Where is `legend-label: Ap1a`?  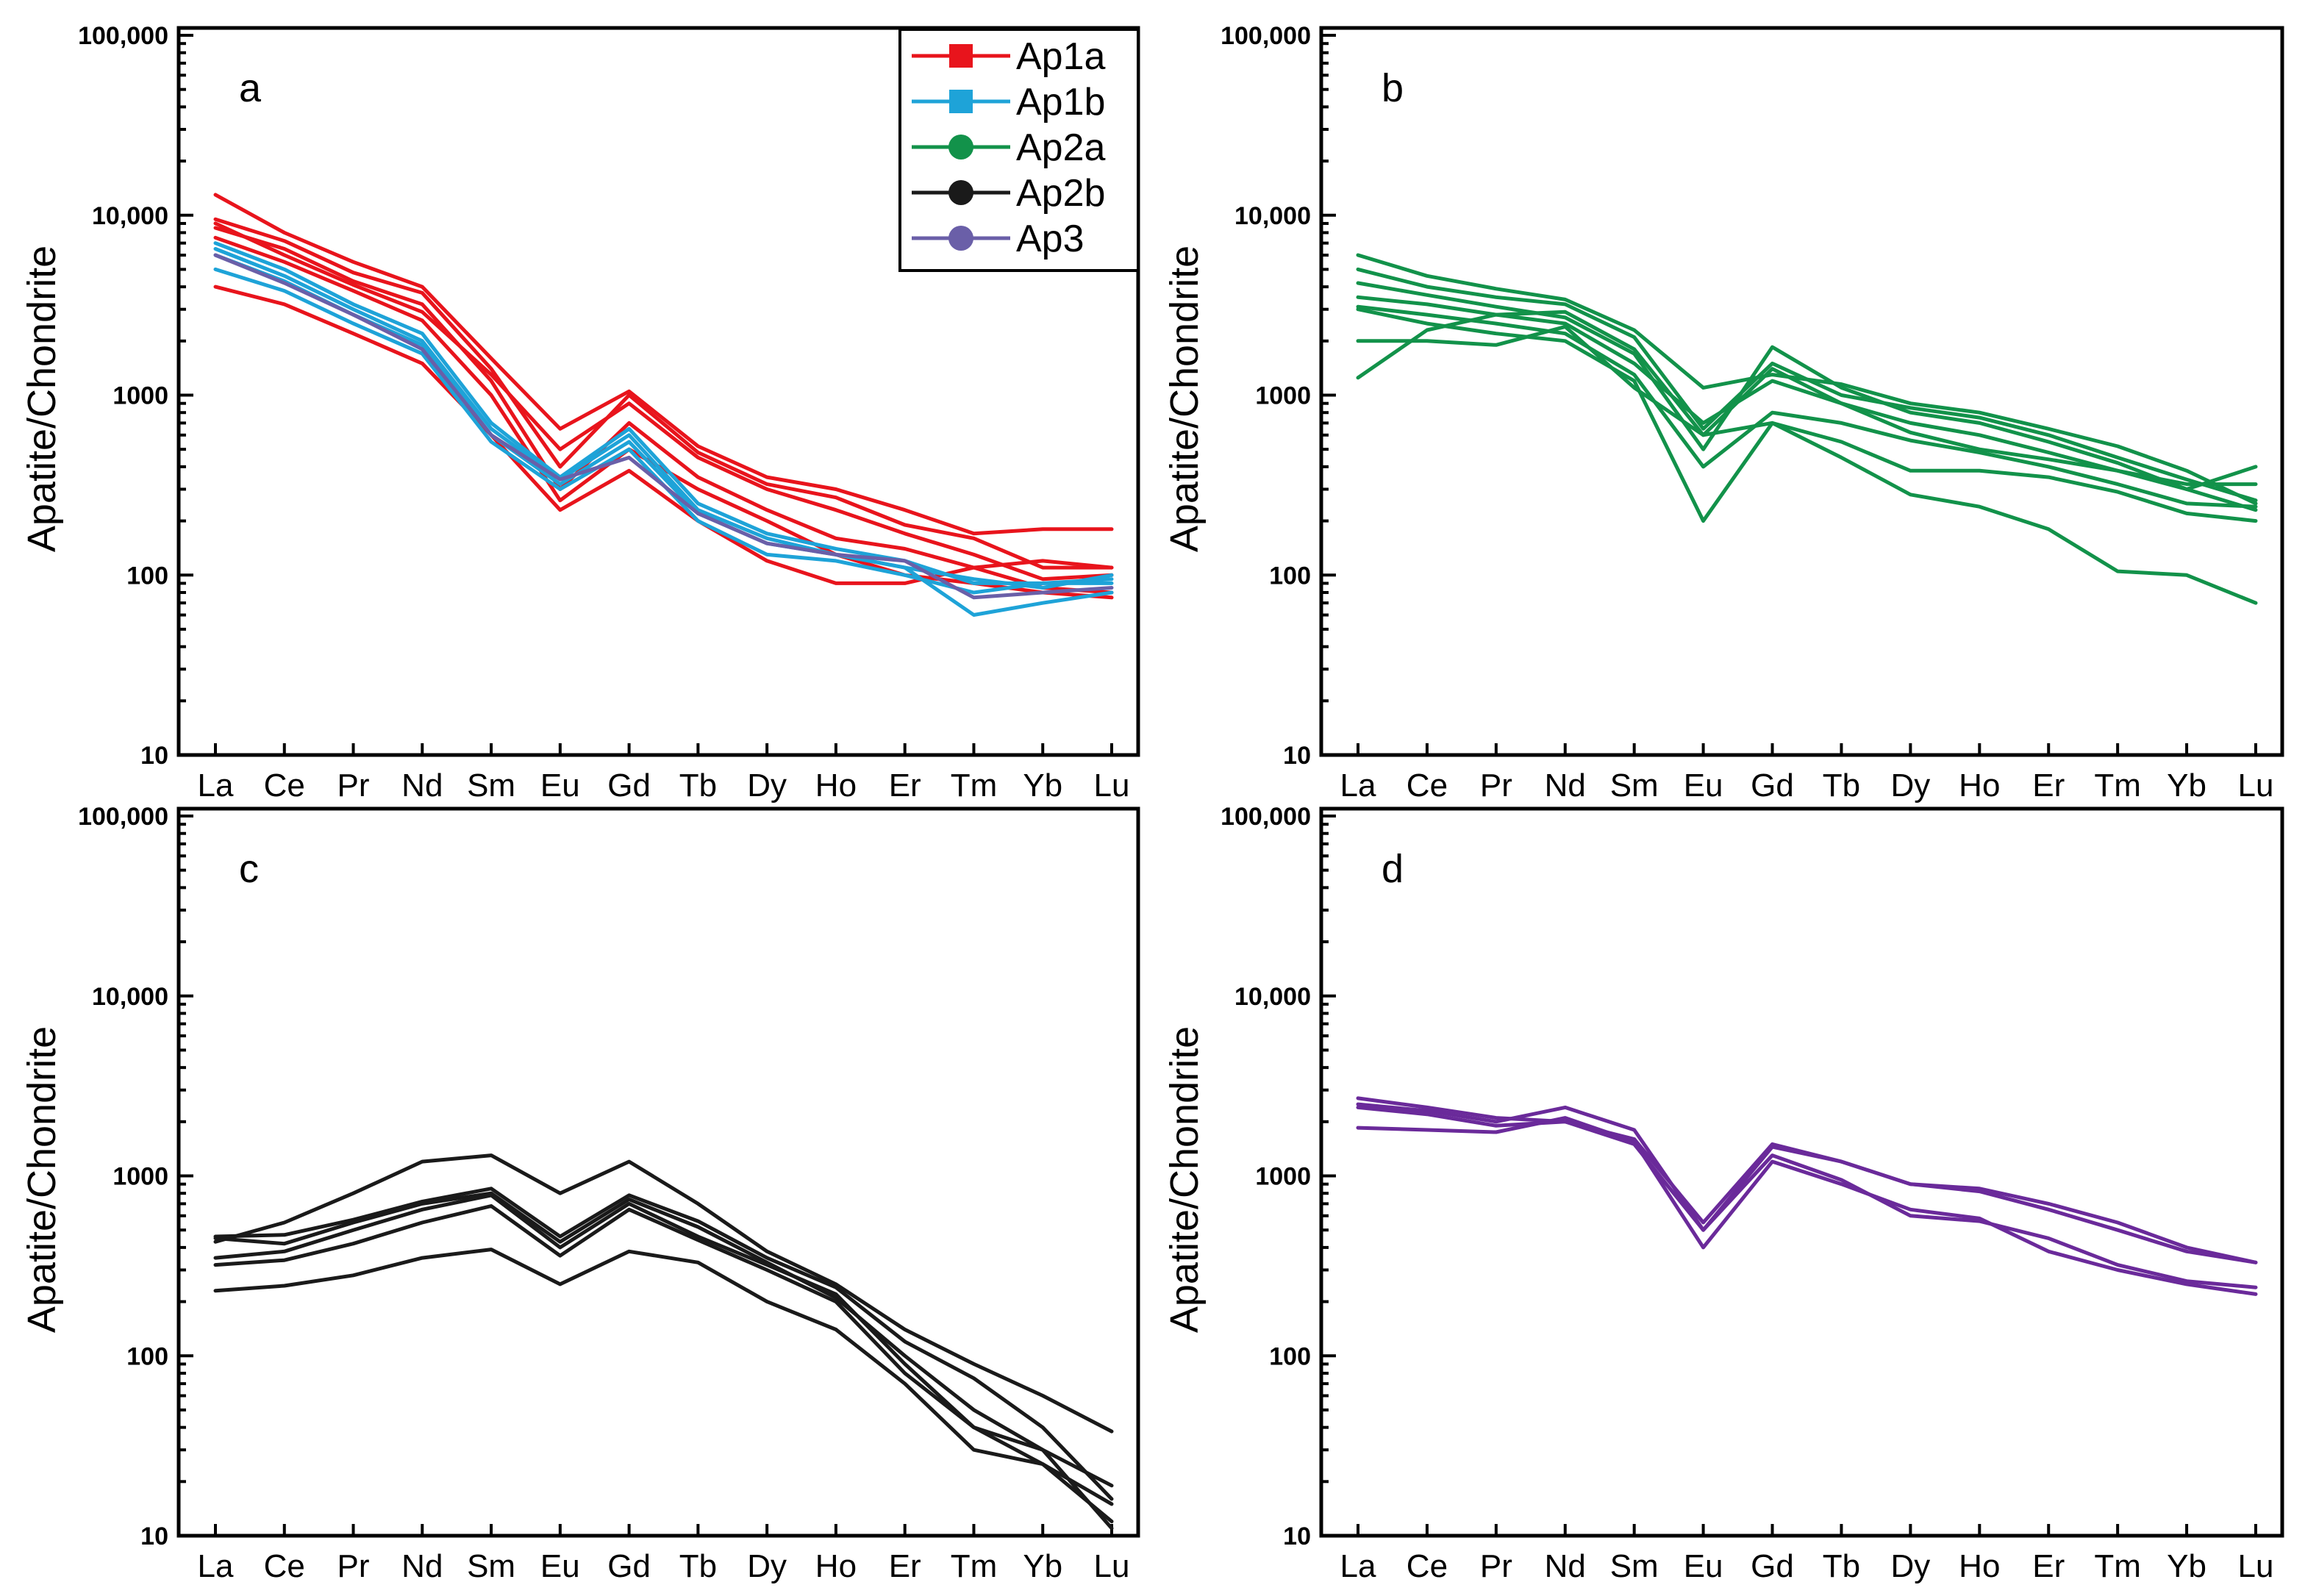
legend-label: Ap1a is located at coordinates (1061, 56).